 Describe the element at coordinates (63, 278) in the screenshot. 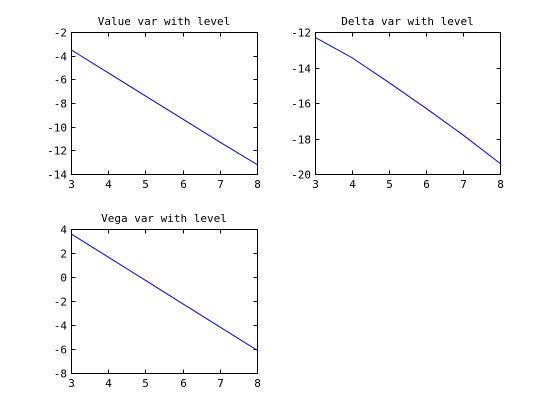

I see `y-tick-label: 0` at that location.